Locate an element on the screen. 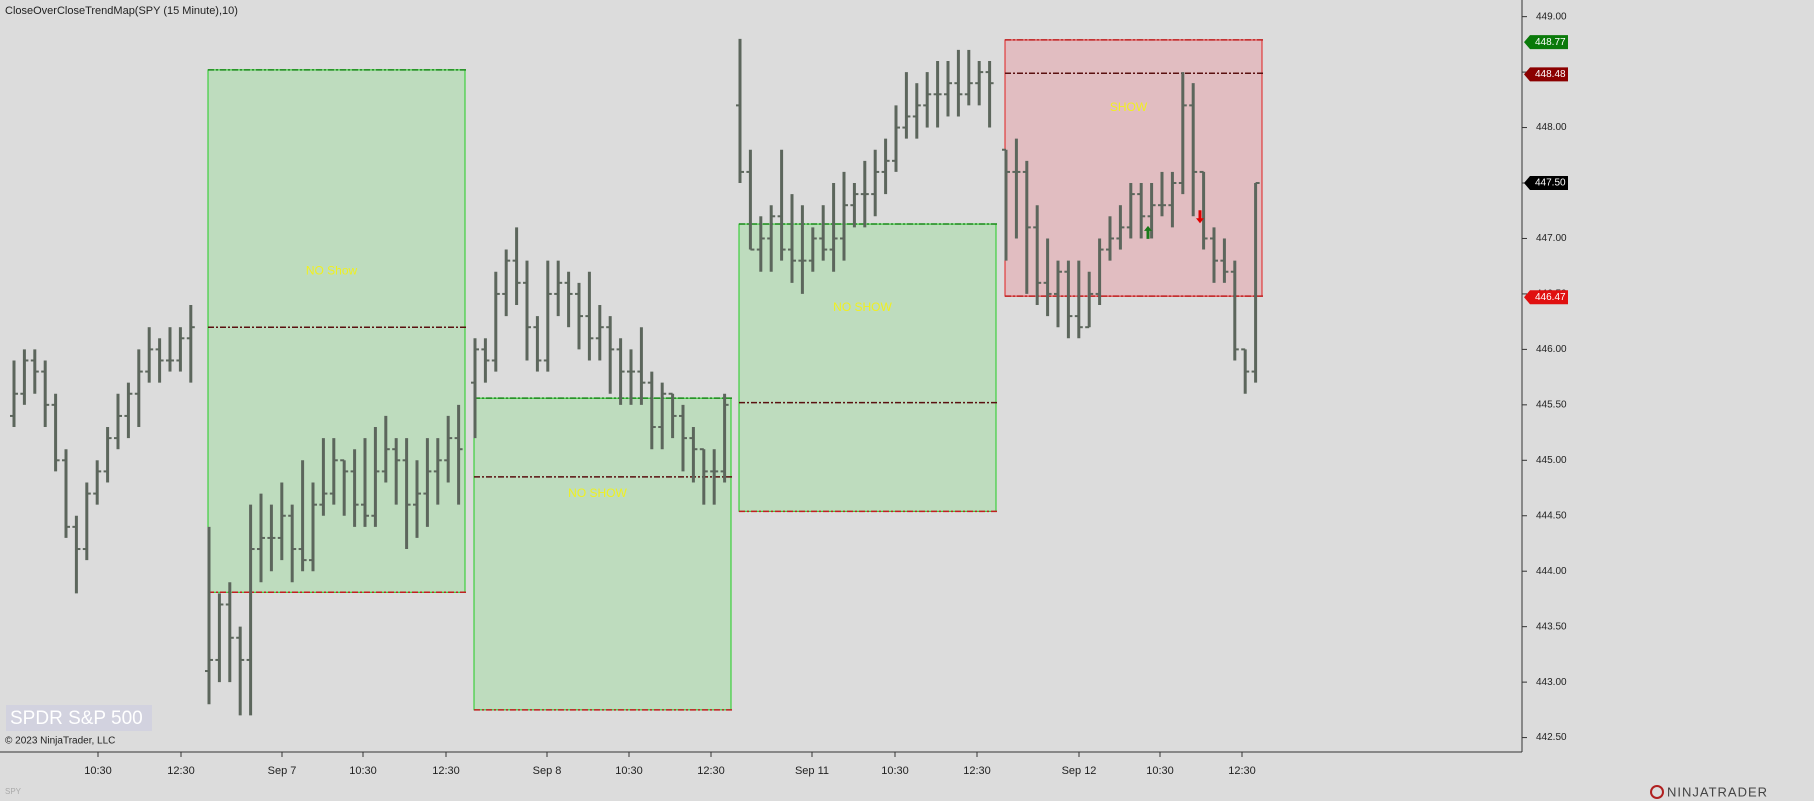  box-label: SHOW is located at coordinates (1129, 107).